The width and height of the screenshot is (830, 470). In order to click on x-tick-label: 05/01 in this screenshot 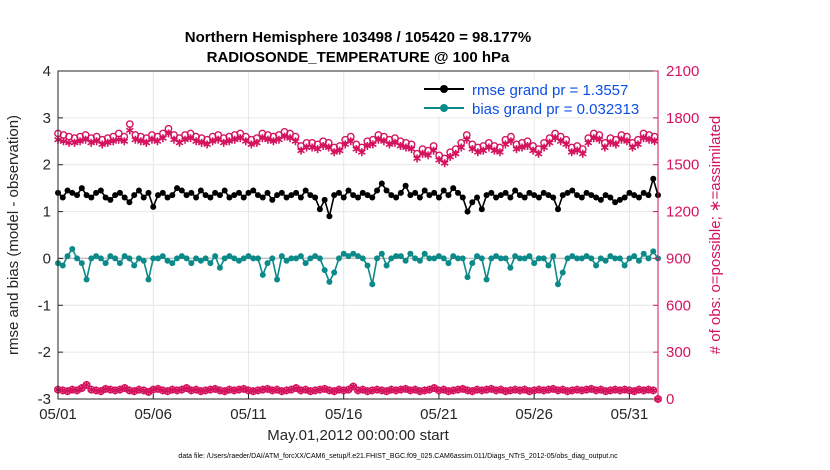, I will do `click(58, 414)`.